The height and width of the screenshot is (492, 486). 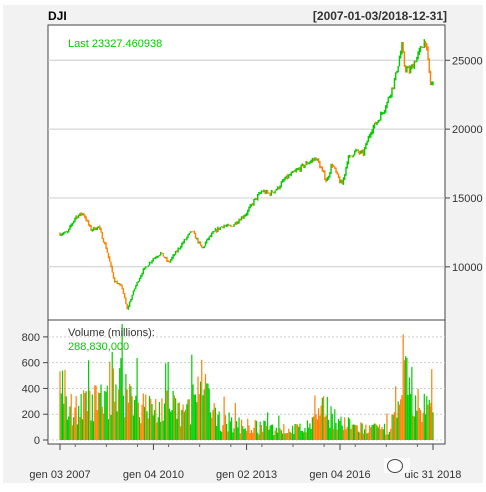 I want to click on volume-title: Volume (millions):, so click(x=111, y=333).